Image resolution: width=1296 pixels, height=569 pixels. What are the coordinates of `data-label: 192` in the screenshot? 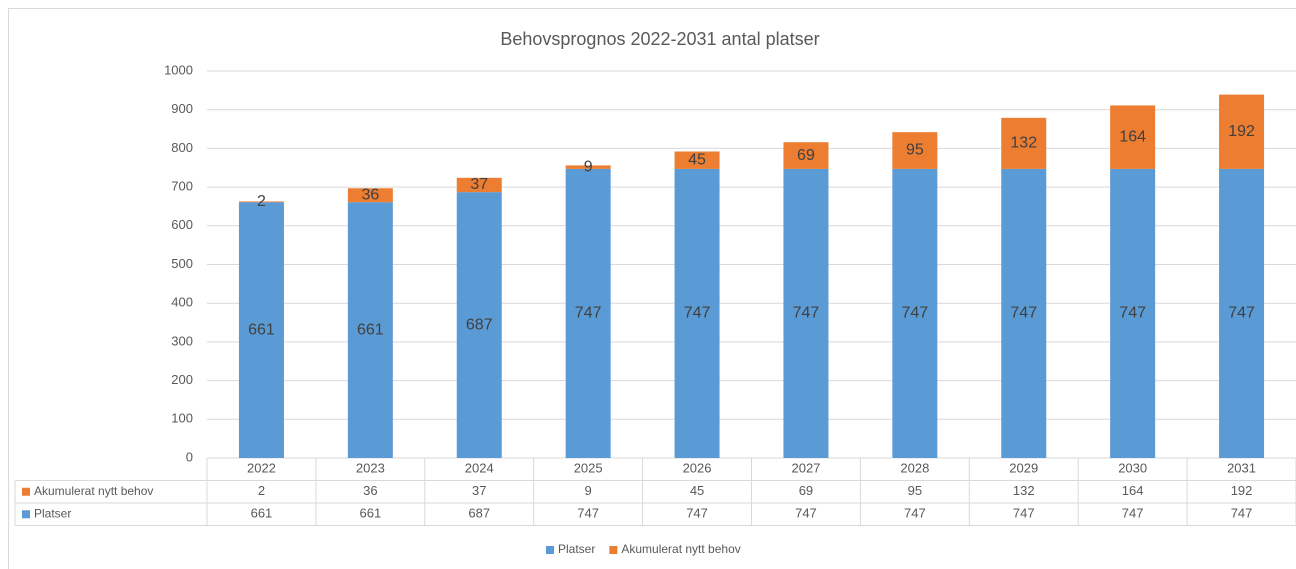 It's located at (1241, 131).